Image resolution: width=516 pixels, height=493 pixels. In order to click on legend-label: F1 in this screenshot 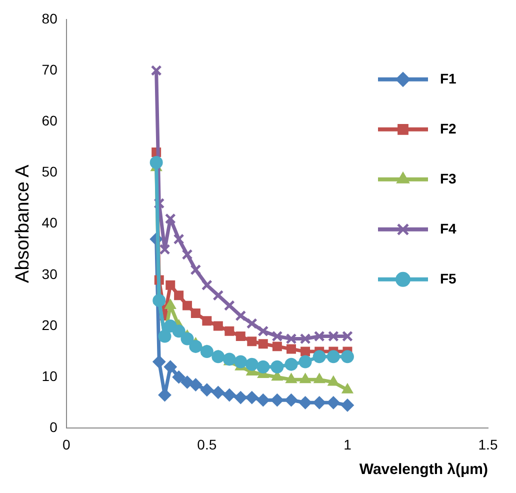, I will do `click(448, 78)`.